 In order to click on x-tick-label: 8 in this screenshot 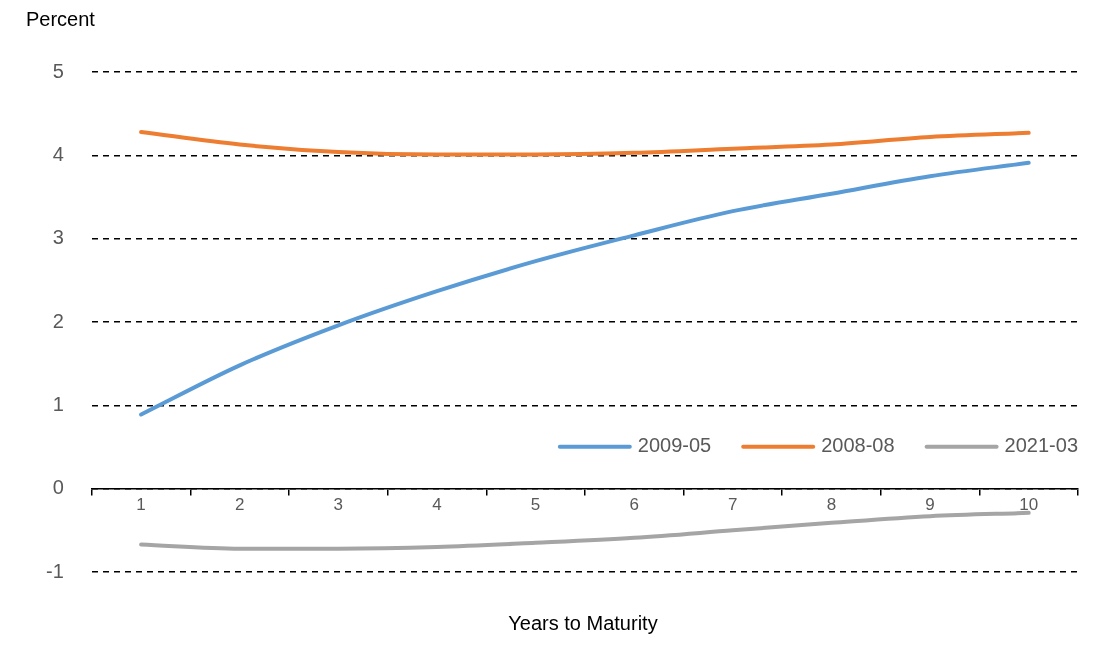, I will do `click(831, 504)`.